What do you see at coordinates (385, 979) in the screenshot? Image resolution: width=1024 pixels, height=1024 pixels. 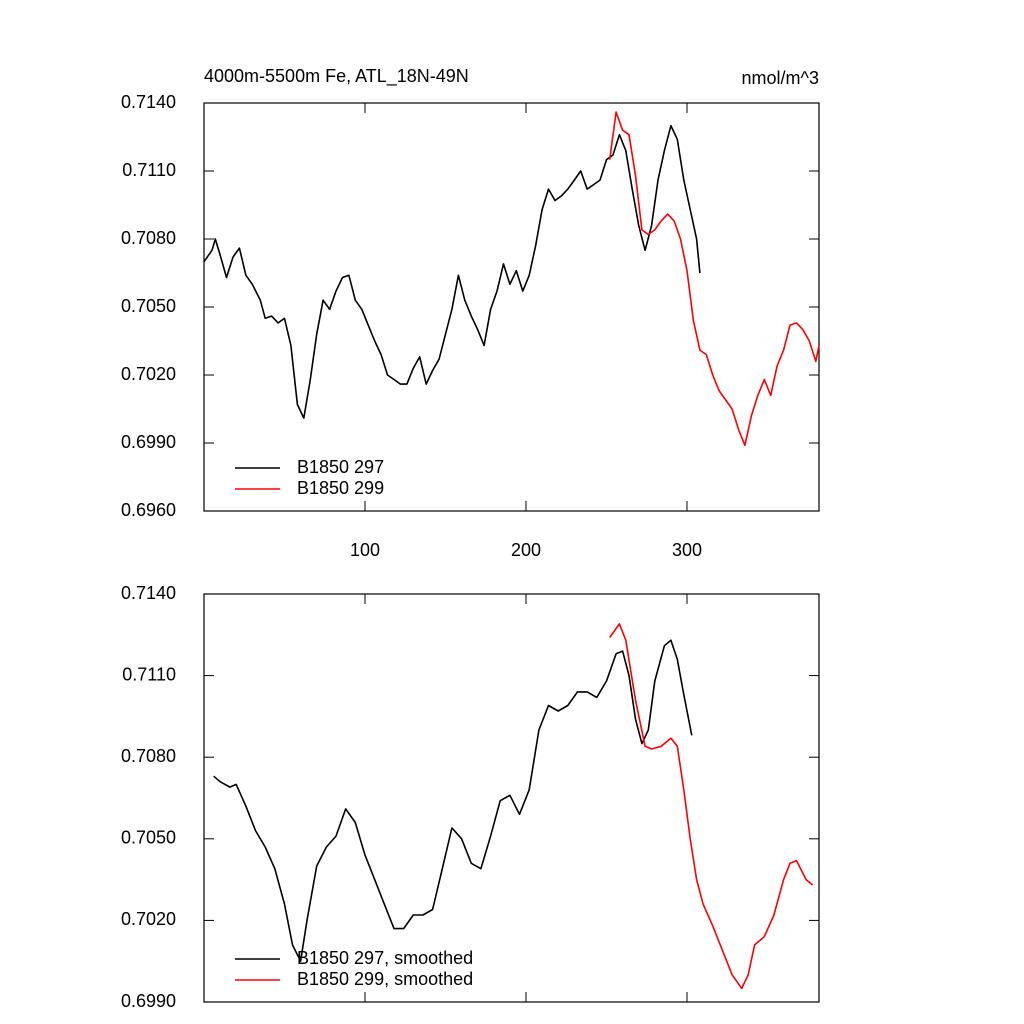 I see `legend-label: B1850 299, smoothed` at bounding box center [385, 979].